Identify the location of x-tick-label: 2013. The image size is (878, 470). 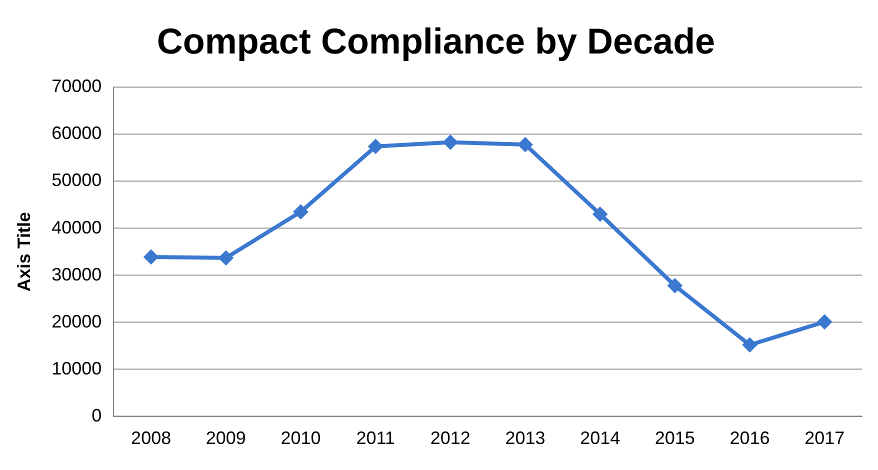
(525, 438).